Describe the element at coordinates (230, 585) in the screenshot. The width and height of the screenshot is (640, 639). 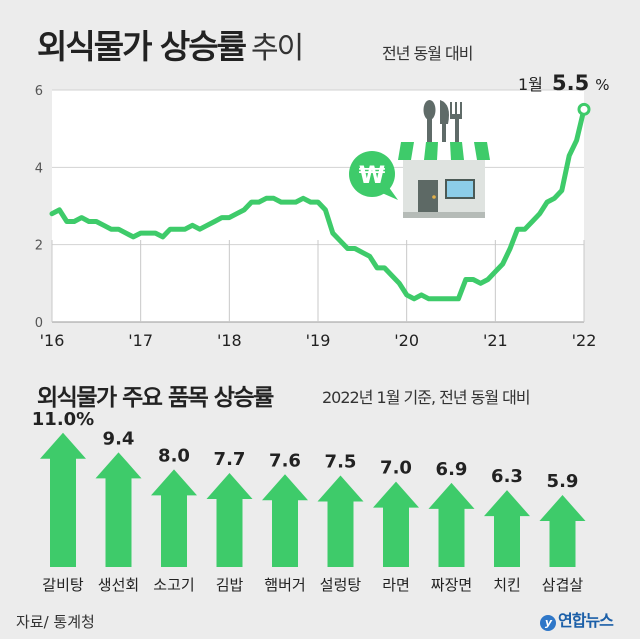
I see `bar-category-label: 김밥` at that location.